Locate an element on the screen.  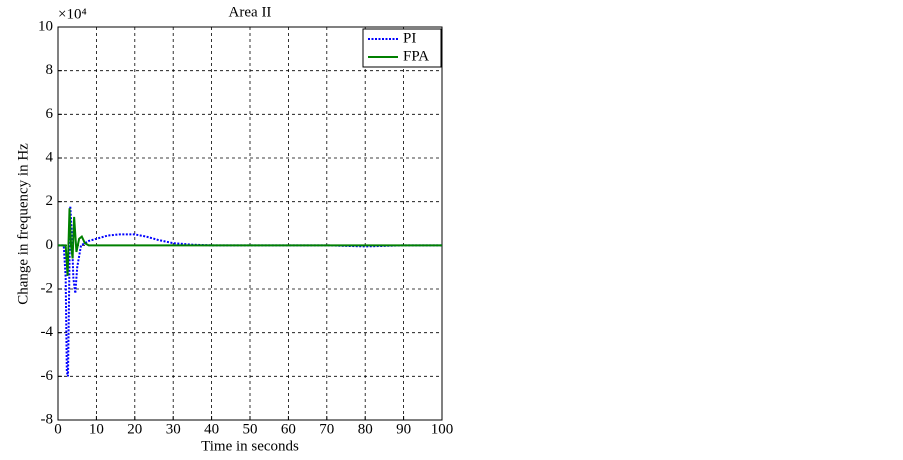
chart-title: Area II is located at coordinates (250, 12).